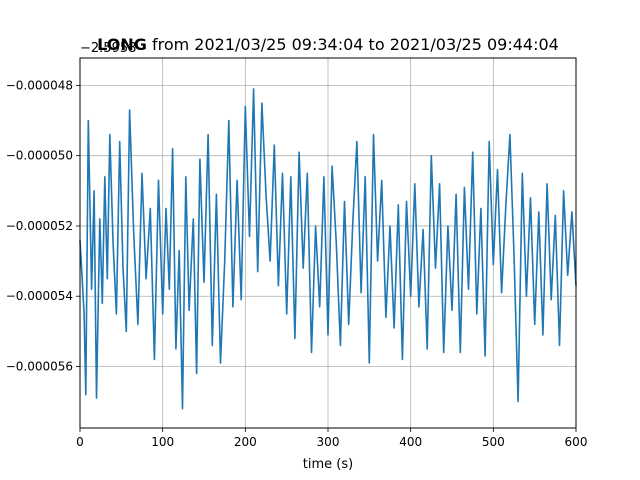  Describe the element at coordinates (39, 156) in the screenshot. I see `y-tick-label: −0.000050` at that location.